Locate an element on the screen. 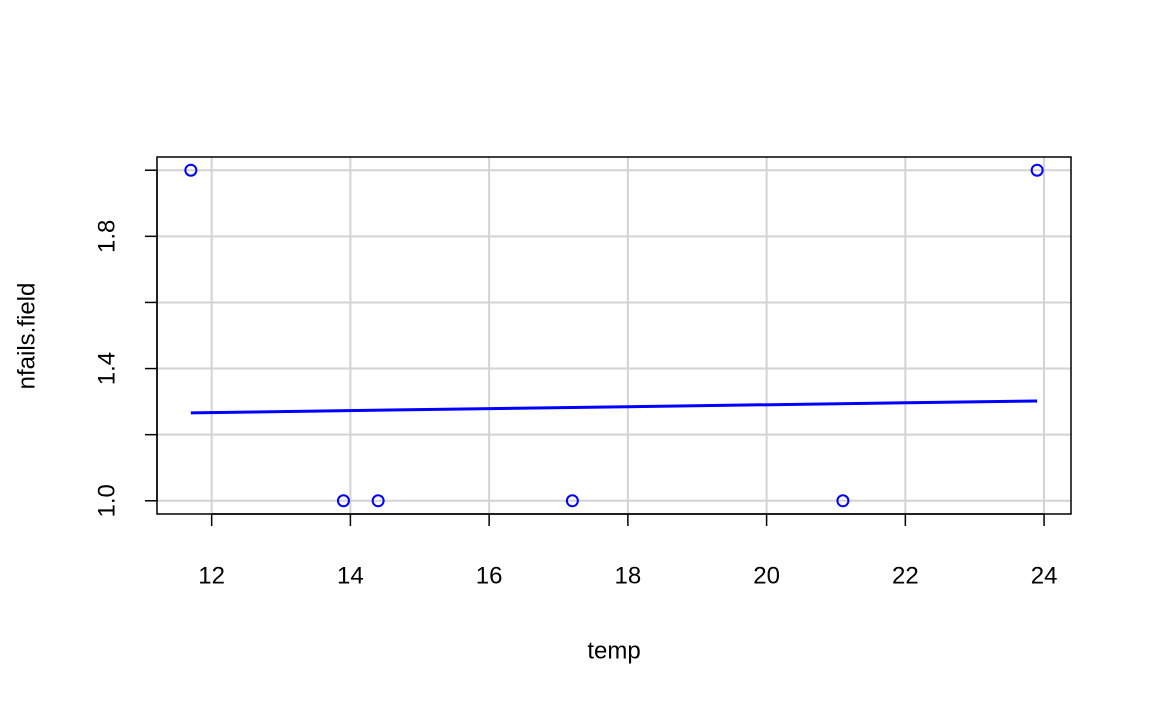 Image resolution: width=1152 pixels, height=711 pixels. x-tick-label: 18 is located at coordinates (628, 575).